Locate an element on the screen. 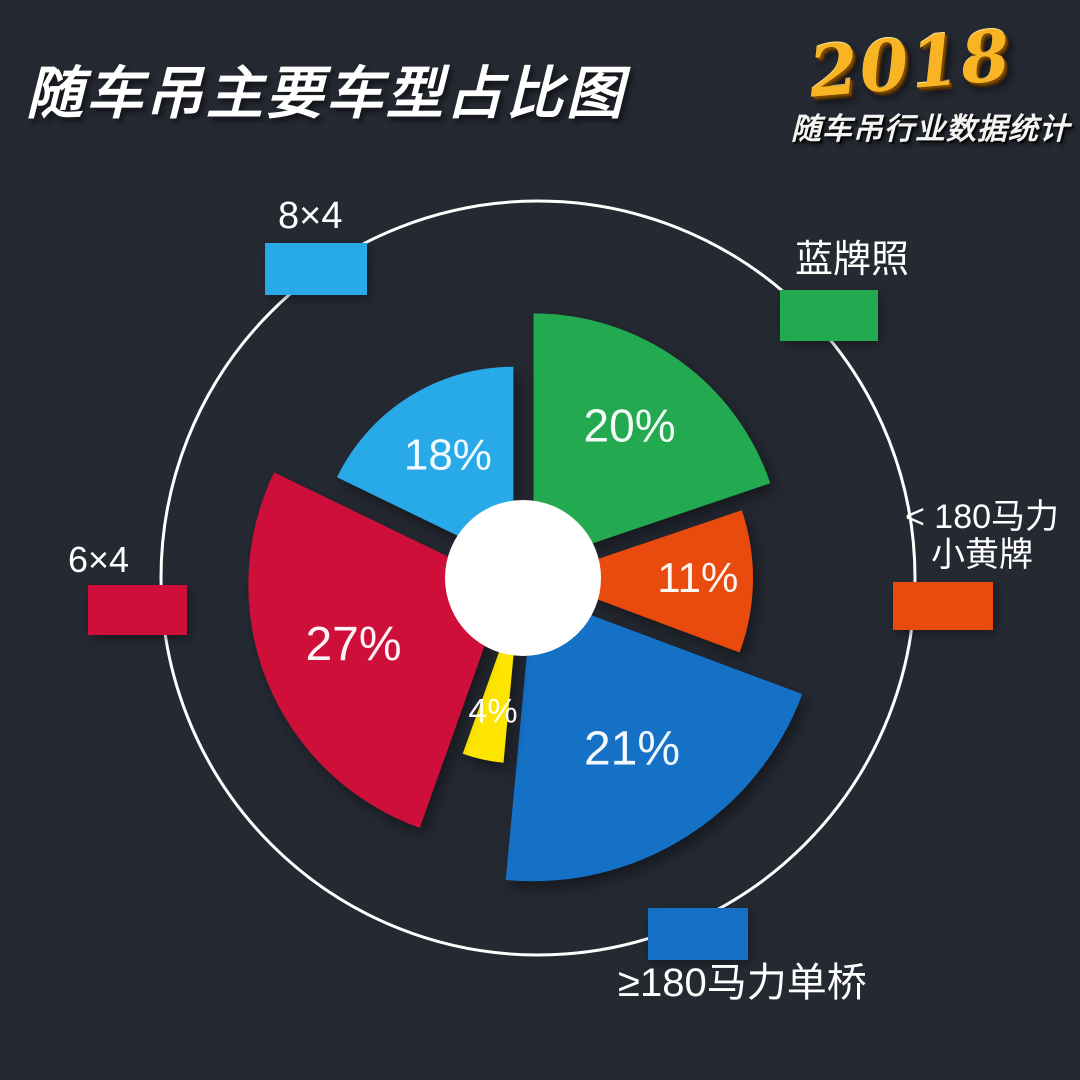  brand-block: 2018 随车吊行业数据统计 is located at coordinates (930, 80).